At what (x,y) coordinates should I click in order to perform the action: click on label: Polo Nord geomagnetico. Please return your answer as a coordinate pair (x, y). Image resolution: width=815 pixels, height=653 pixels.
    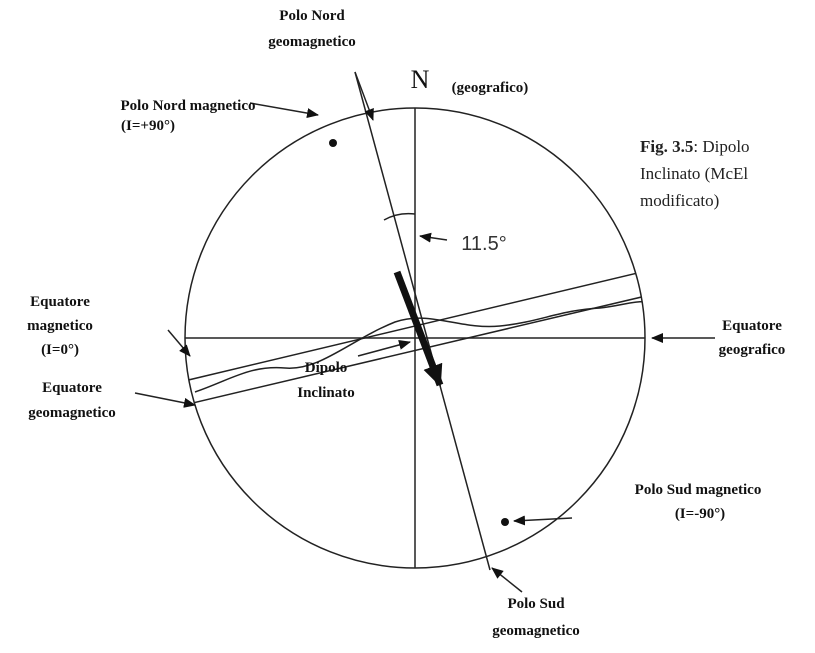
    Looking at the image, I should click on (311, 29).